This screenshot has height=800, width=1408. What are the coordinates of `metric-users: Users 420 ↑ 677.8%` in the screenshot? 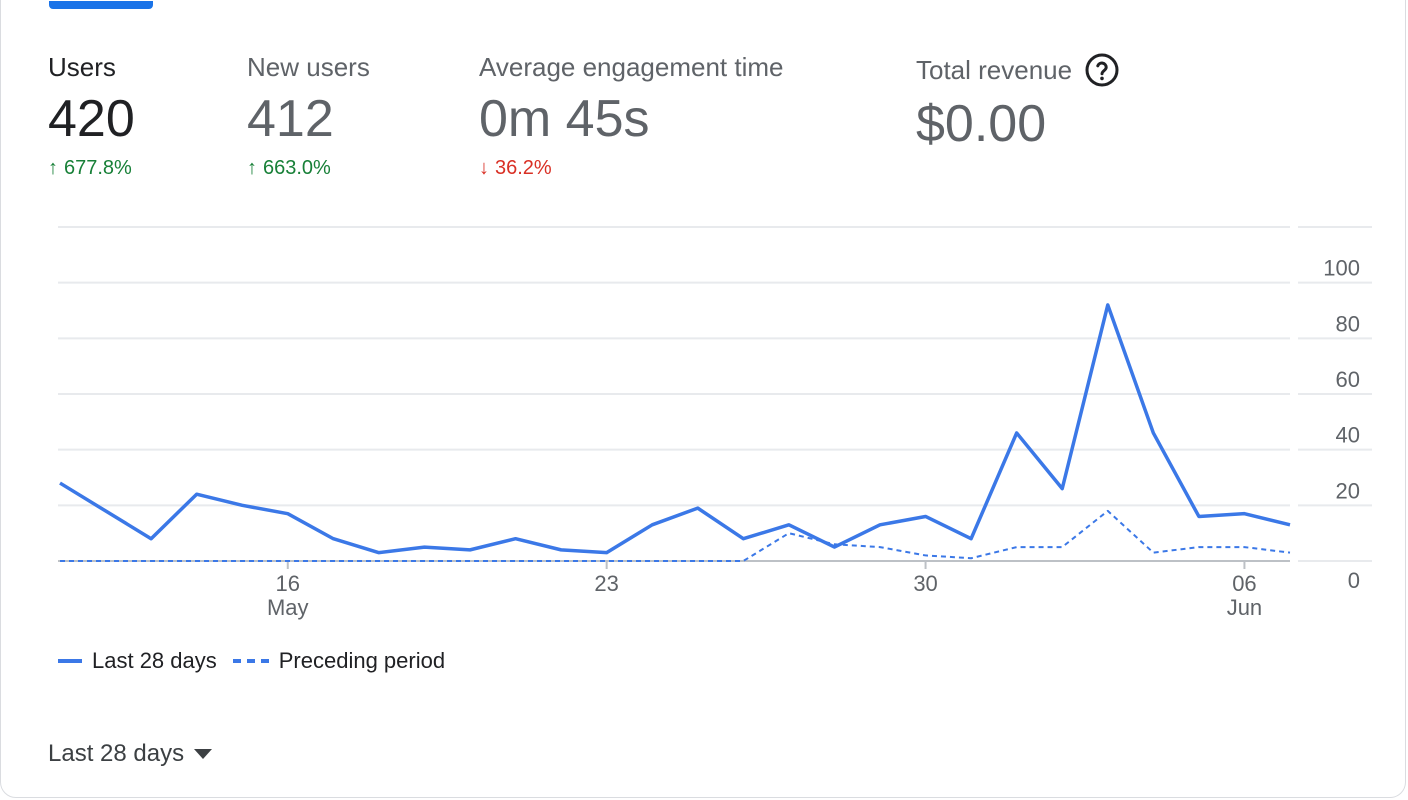 It's located at (91, 116).